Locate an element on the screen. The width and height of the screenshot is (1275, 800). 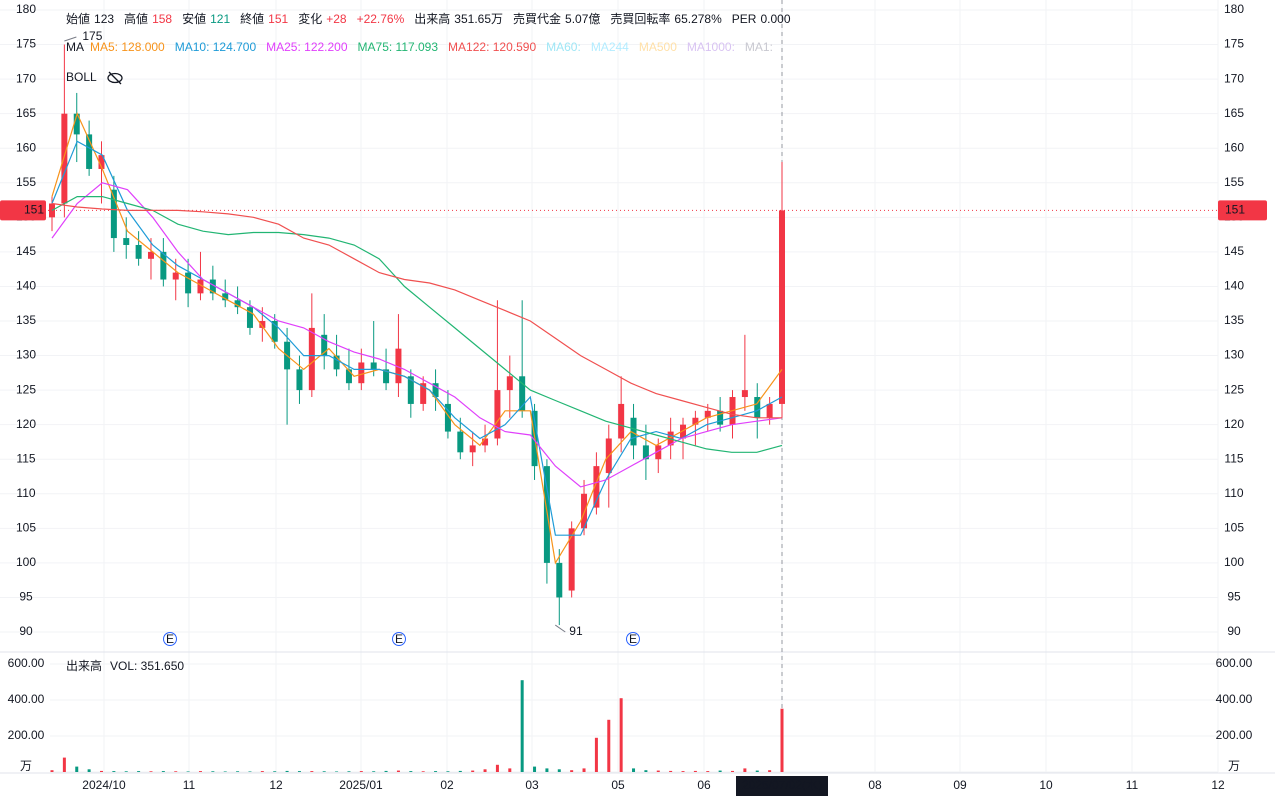
y-tick-label-right: 135 is located at coordinates (1234, 320).